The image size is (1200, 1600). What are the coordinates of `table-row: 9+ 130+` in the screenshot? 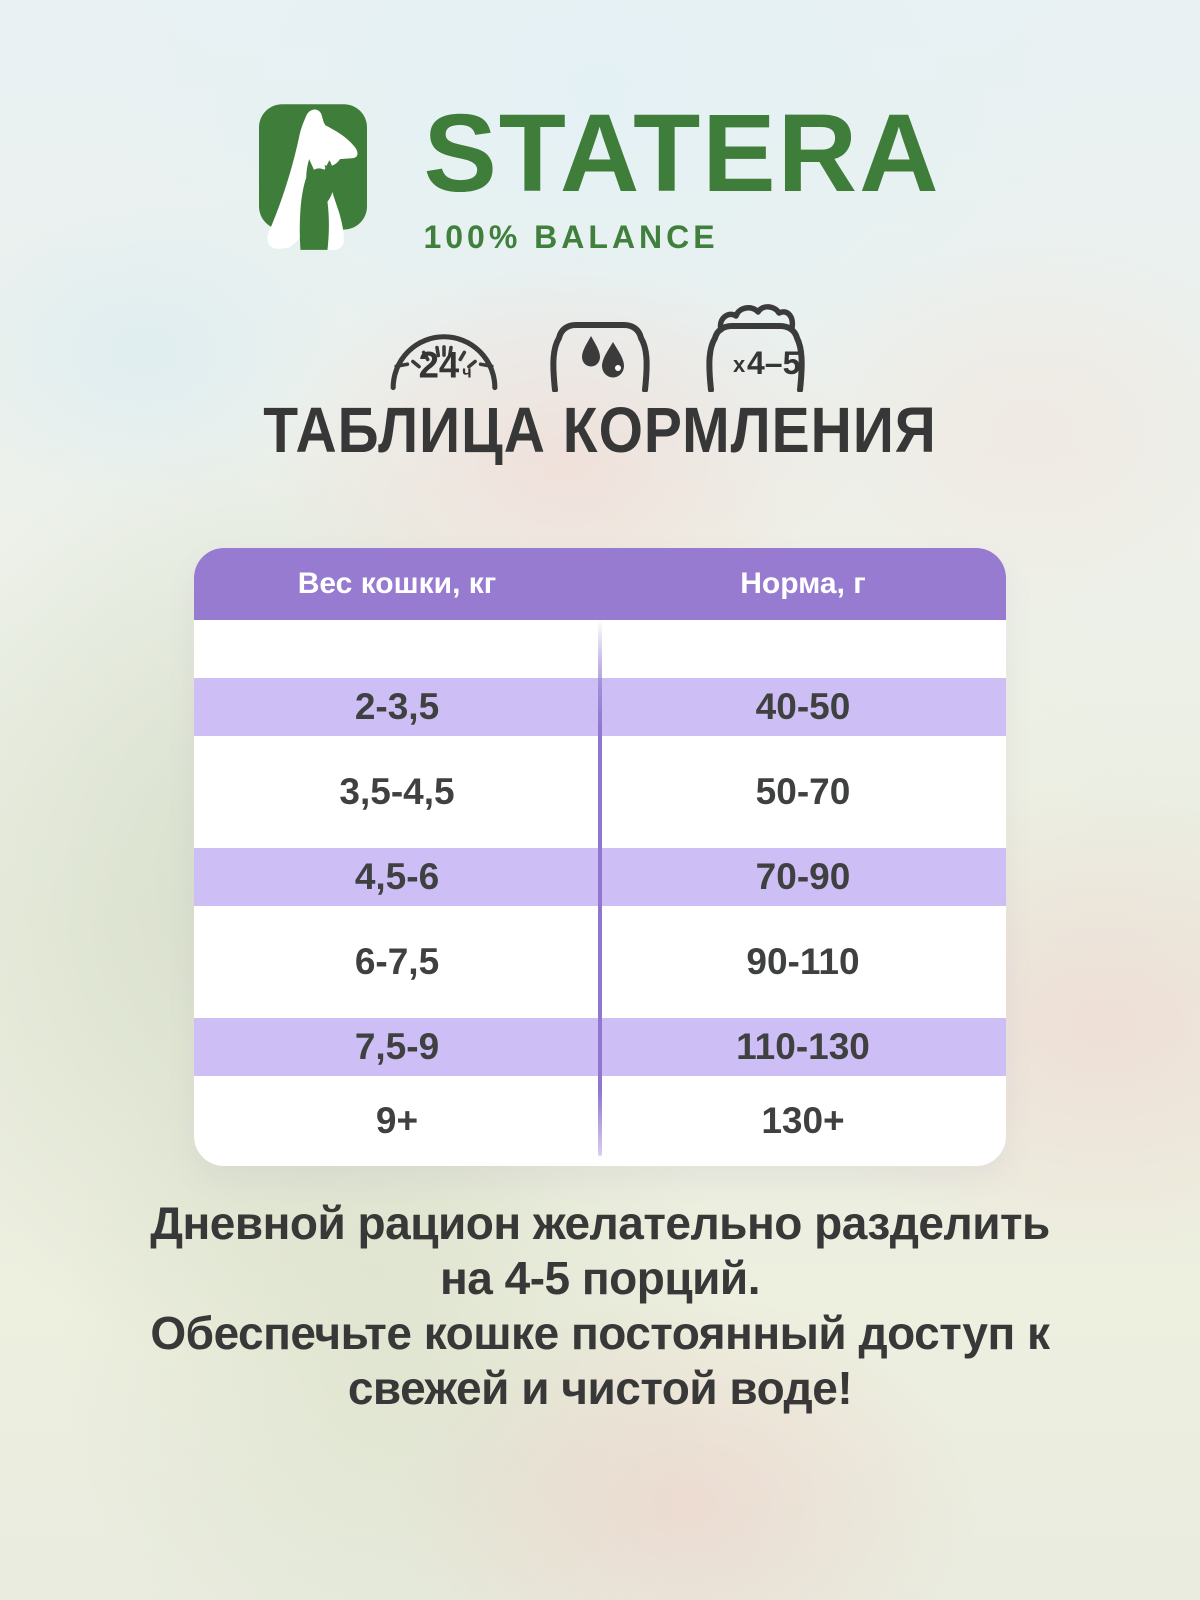 It's located at (600, 1121).